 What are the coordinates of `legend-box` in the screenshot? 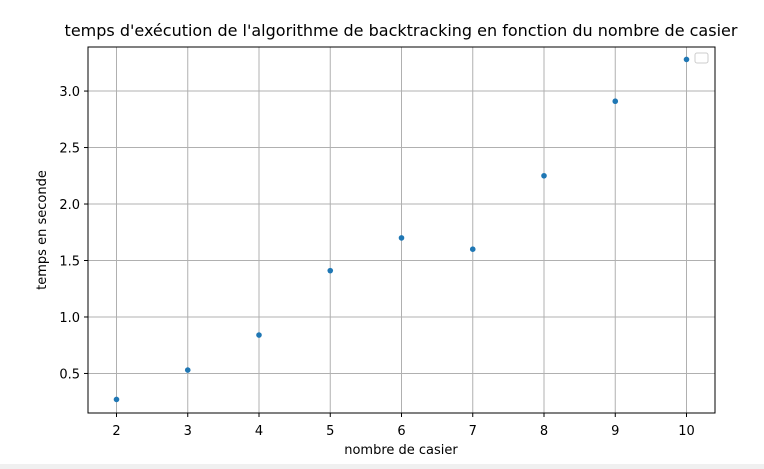 It's located at (701, 58).